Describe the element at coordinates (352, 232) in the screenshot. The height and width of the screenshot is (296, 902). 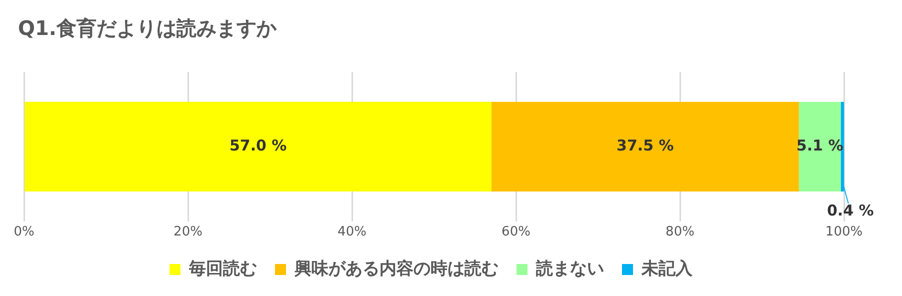
I see `x-tick-label: 40%` at that location.